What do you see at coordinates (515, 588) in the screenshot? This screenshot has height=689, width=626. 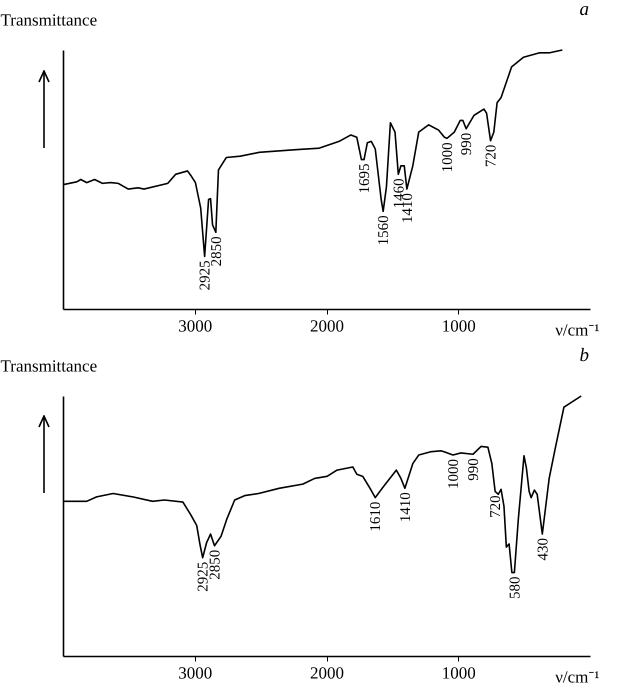 I see `annotation: 580` at bounding box center [515, 588].